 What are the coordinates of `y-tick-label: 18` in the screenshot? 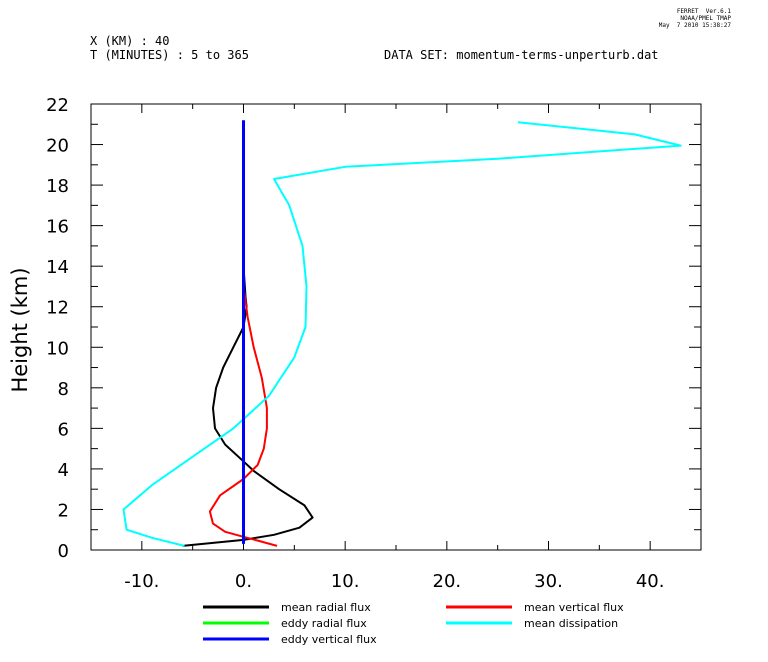 It's located at (57, 186).